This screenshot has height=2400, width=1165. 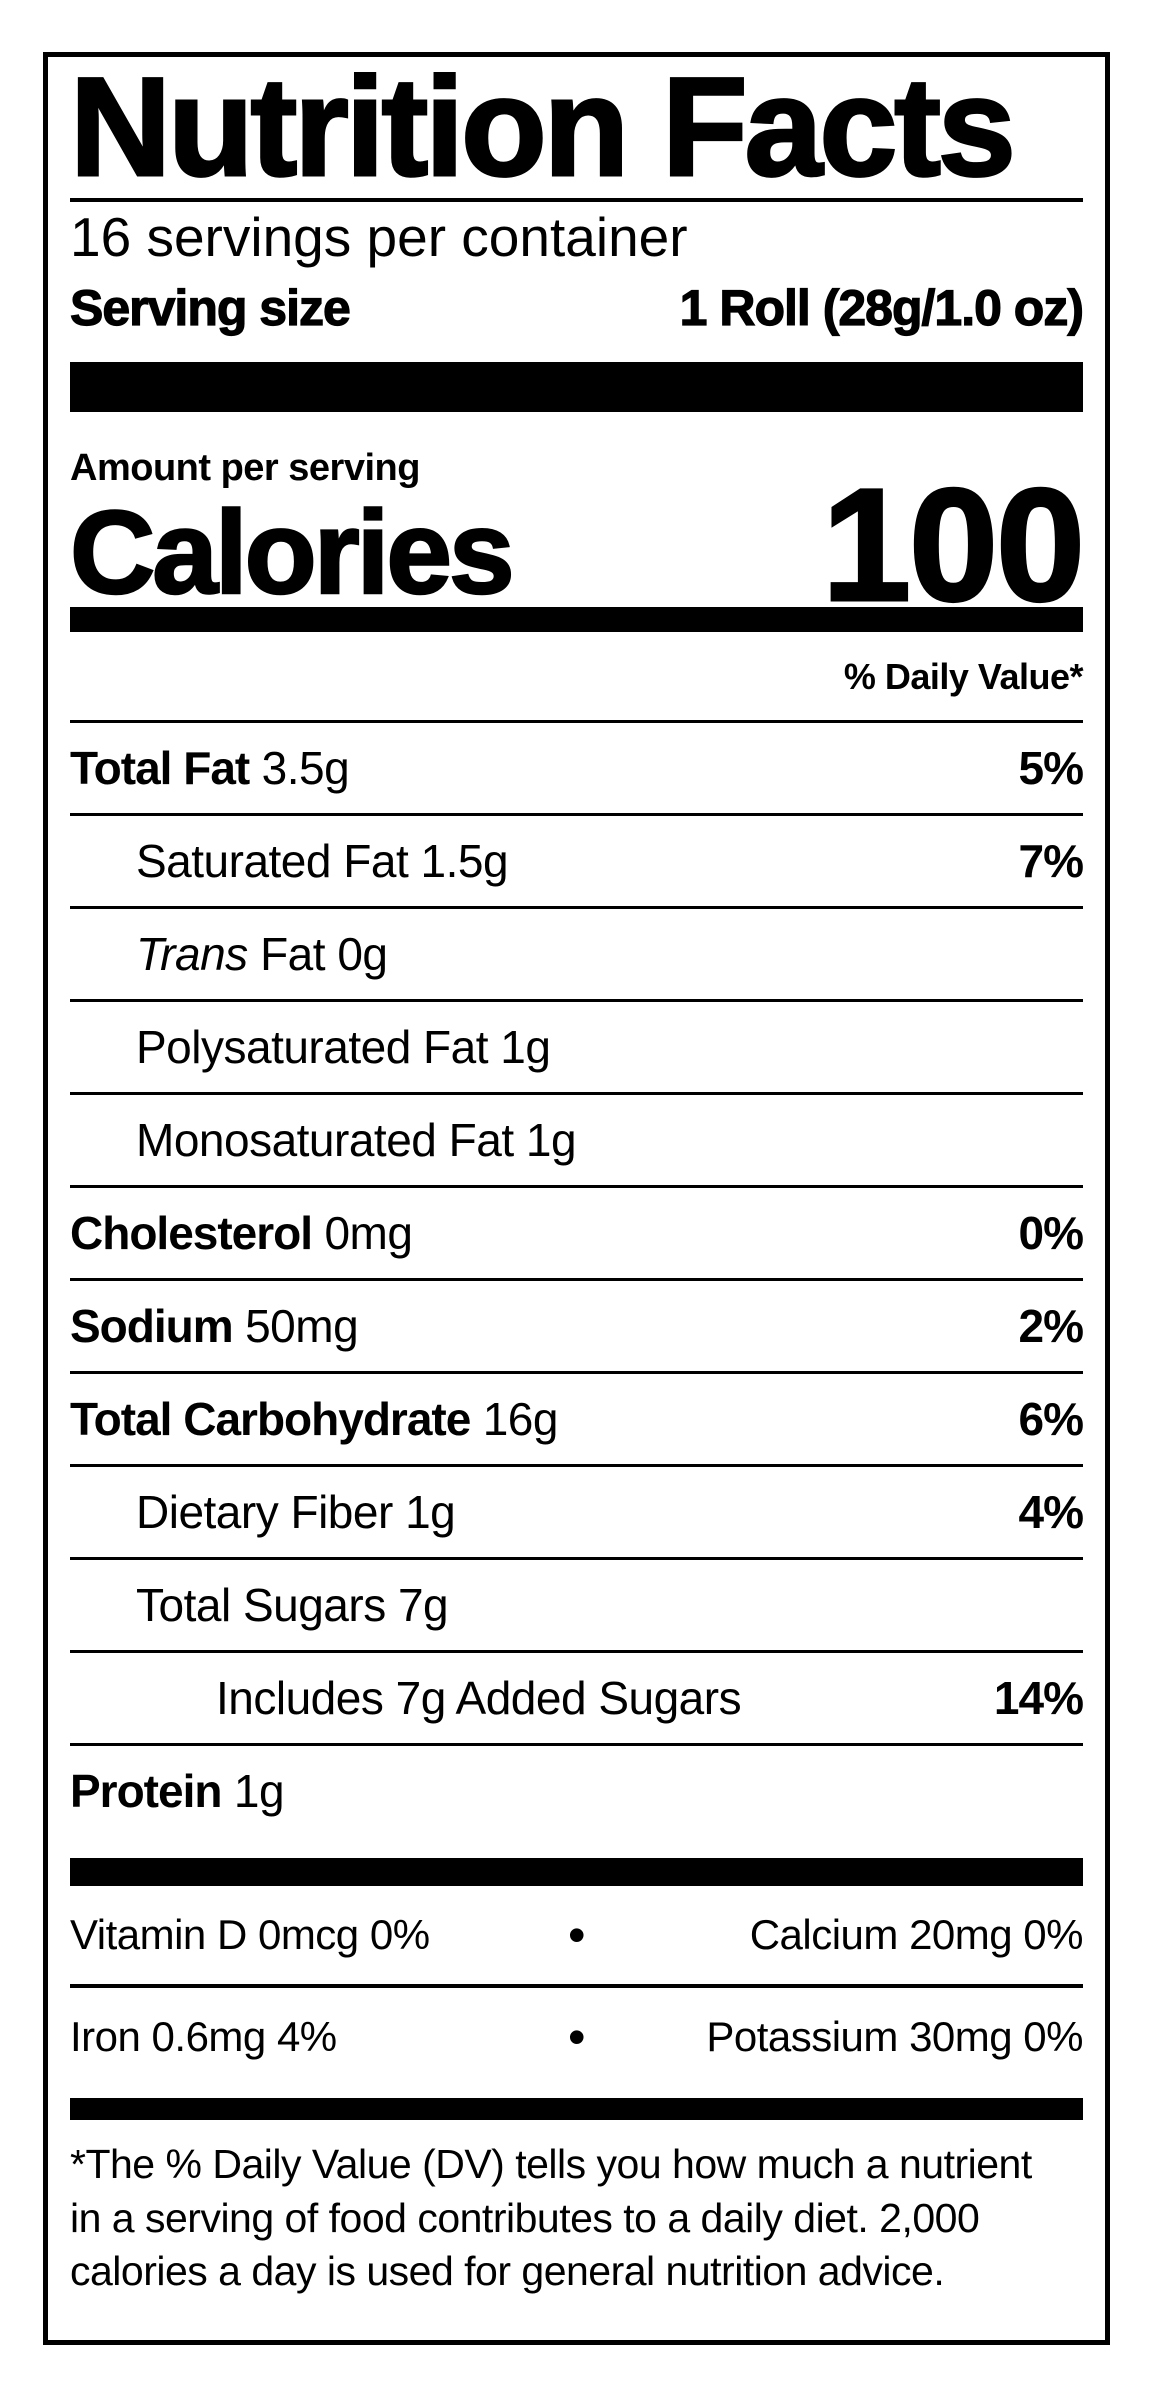 I want to click on serving-size-label: Serving size, so click(x=210, y=308).